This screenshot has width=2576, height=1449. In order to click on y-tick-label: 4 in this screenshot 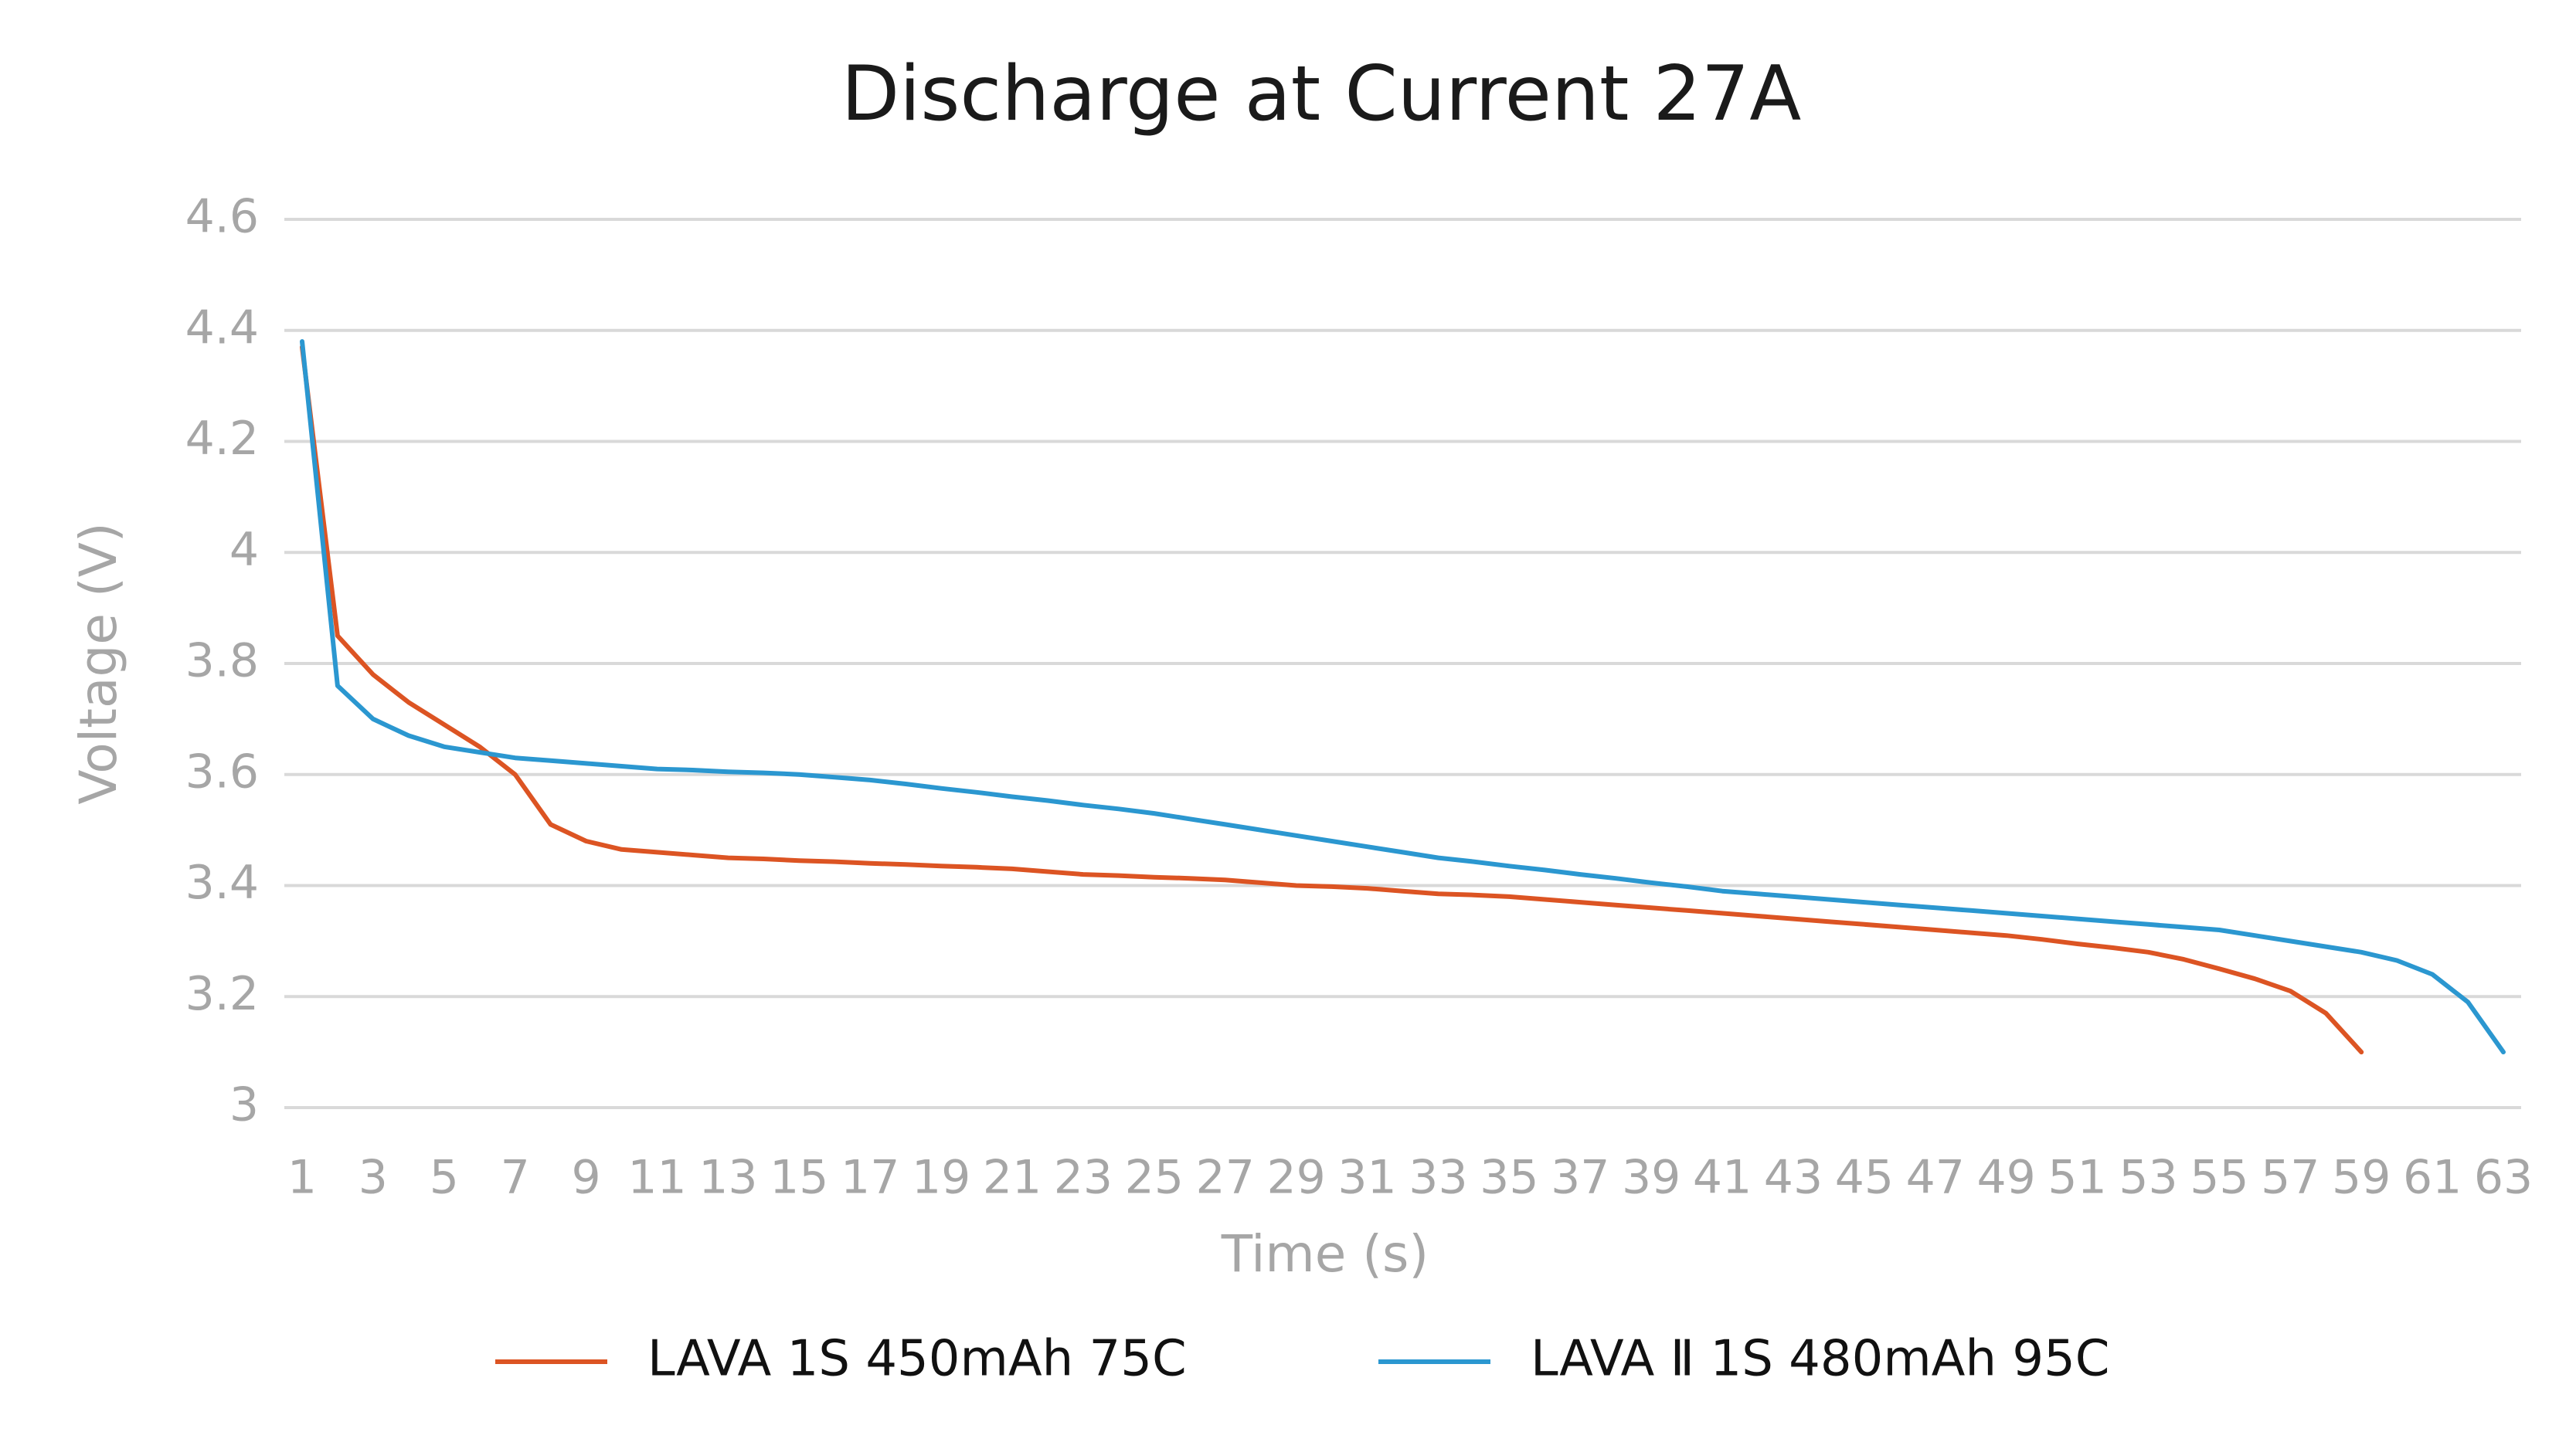, I will do `click(244, 550)`.